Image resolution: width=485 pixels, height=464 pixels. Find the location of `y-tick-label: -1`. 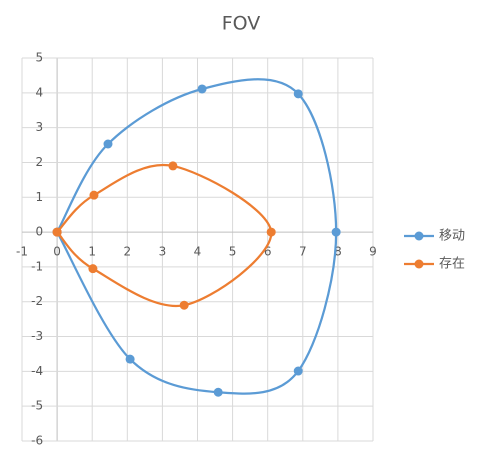

y-tick-label: -1 is located at coordinates (37, 266).